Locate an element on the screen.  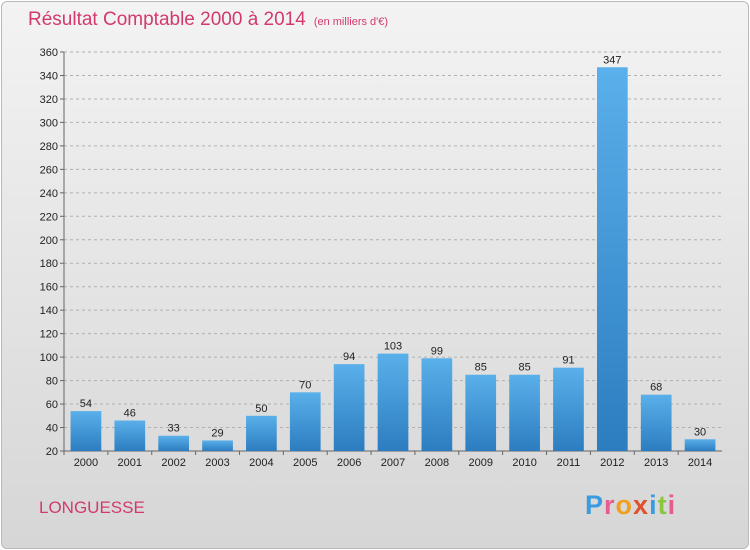
bar-2004 is located at coordinates (261, 433).